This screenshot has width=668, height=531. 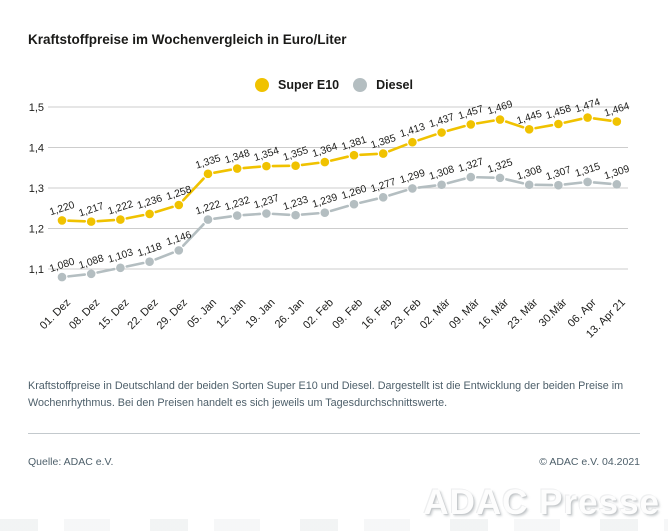 I want to click on svg-text: 1,080, so click(x=62, y=265).